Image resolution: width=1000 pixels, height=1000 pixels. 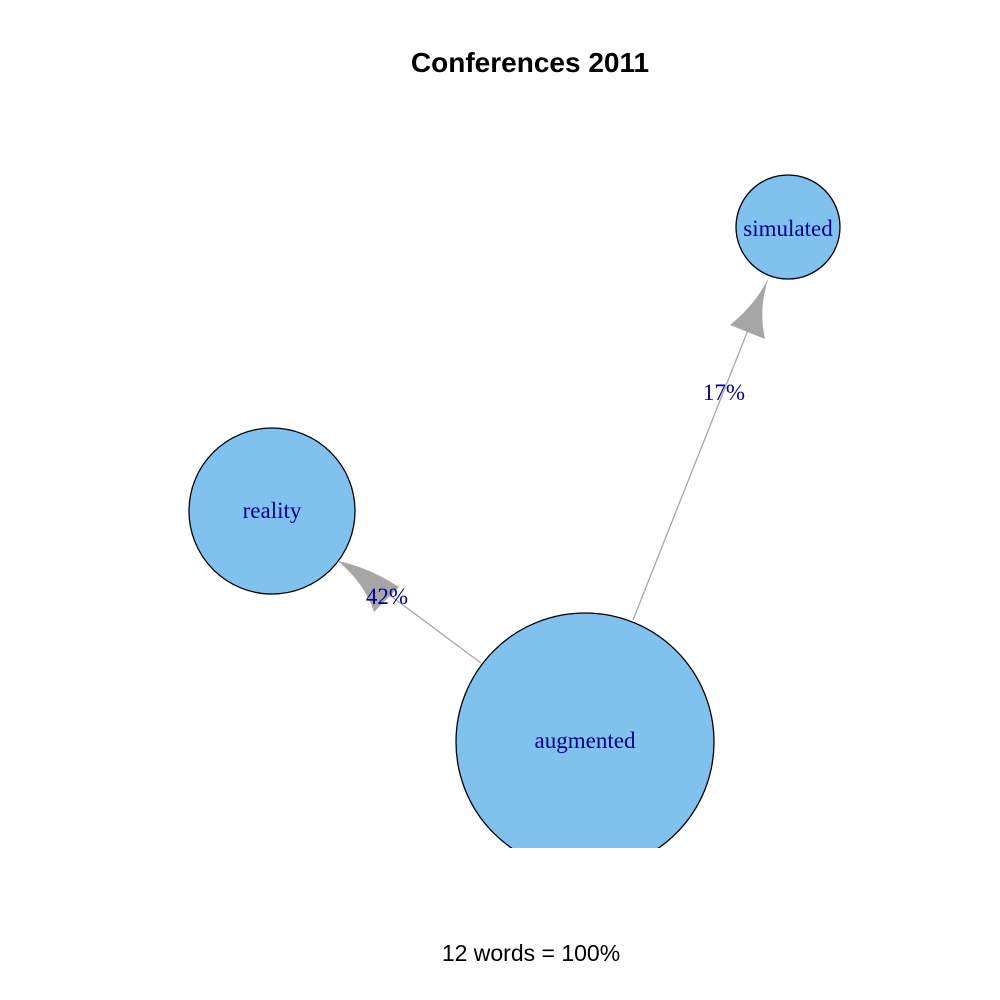 I want to click on node-circle-reality, so click(x=272, y=511).